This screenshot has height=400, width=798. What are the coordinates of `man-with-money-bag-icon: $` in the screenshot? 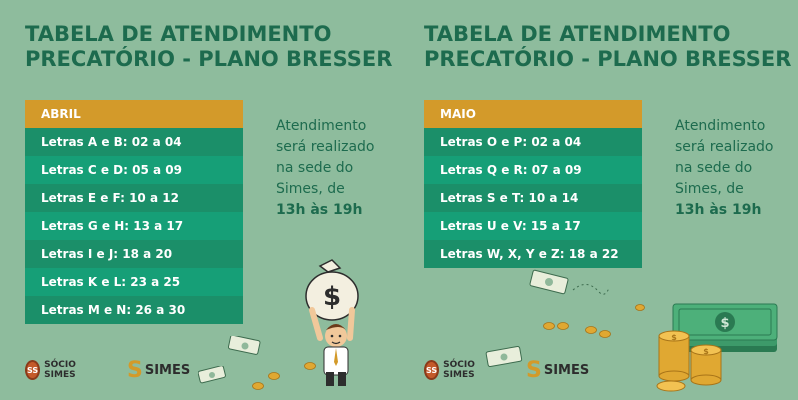 It's located at (332, 322).